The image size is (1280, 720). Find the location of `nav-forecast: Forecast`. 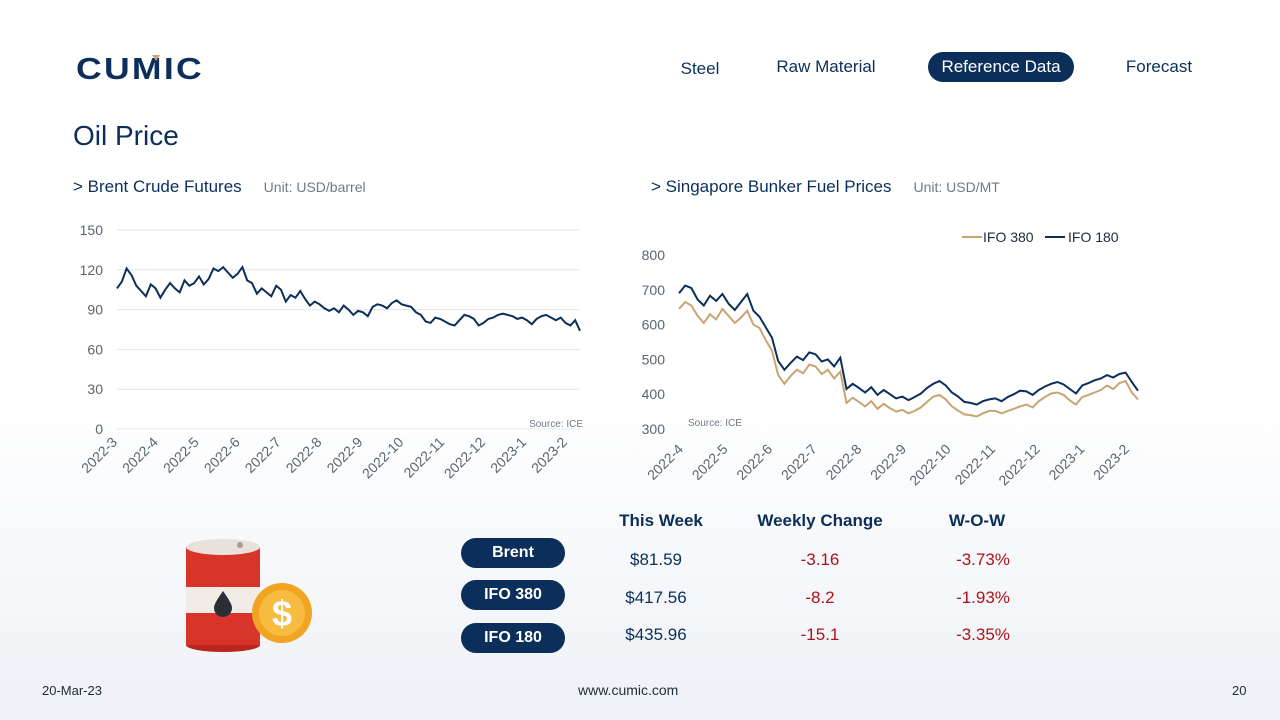

nav-forecast: Forecast is located at coordinates (1159, 66).